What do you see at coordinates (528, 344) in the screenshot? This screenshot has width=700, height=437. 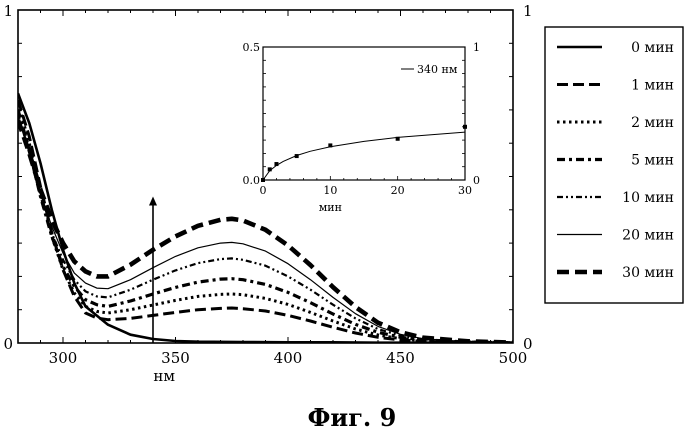 I see `y-tick-label-right: 0` at bounding box center [528, 344].